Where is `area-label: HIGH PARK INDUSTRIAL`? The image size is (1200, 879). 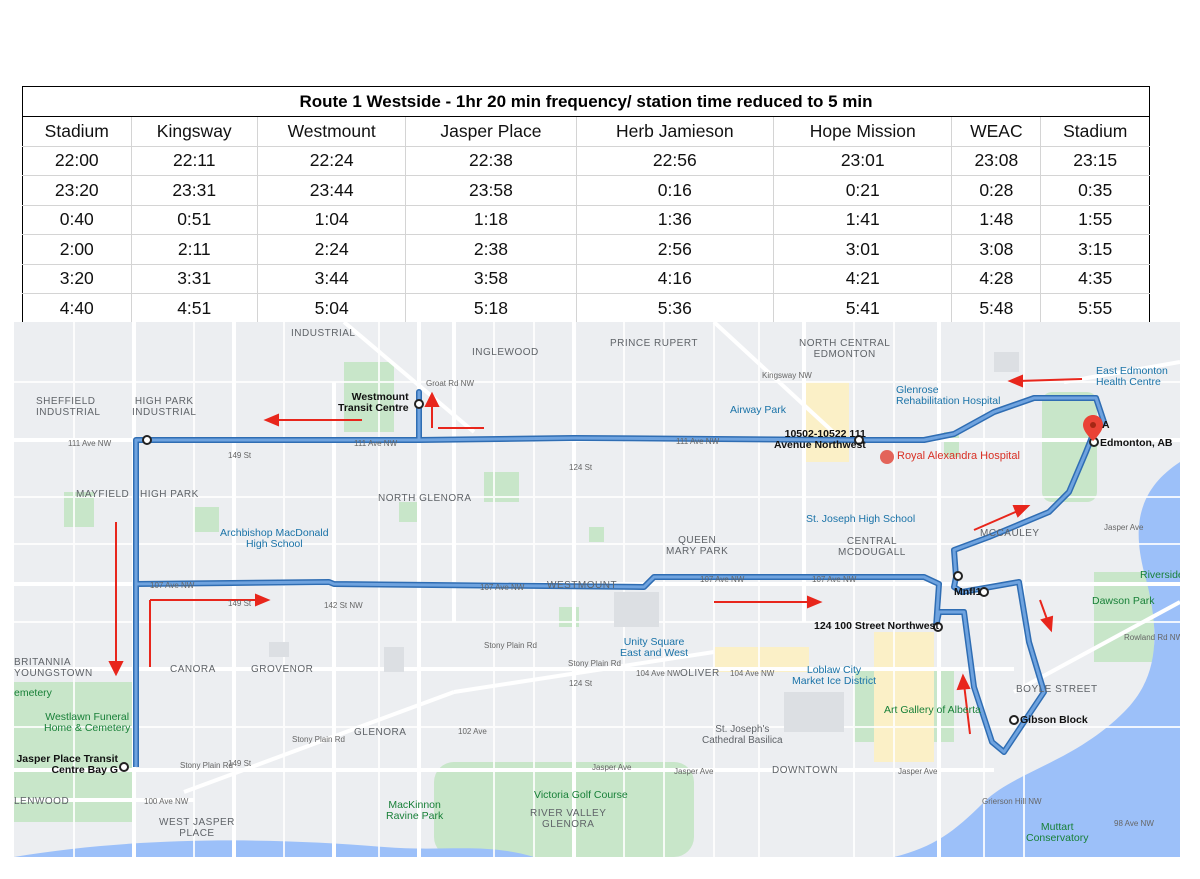 area-label: HIGH PARK INDUSTRIAL is located at coordinates (164, 407).